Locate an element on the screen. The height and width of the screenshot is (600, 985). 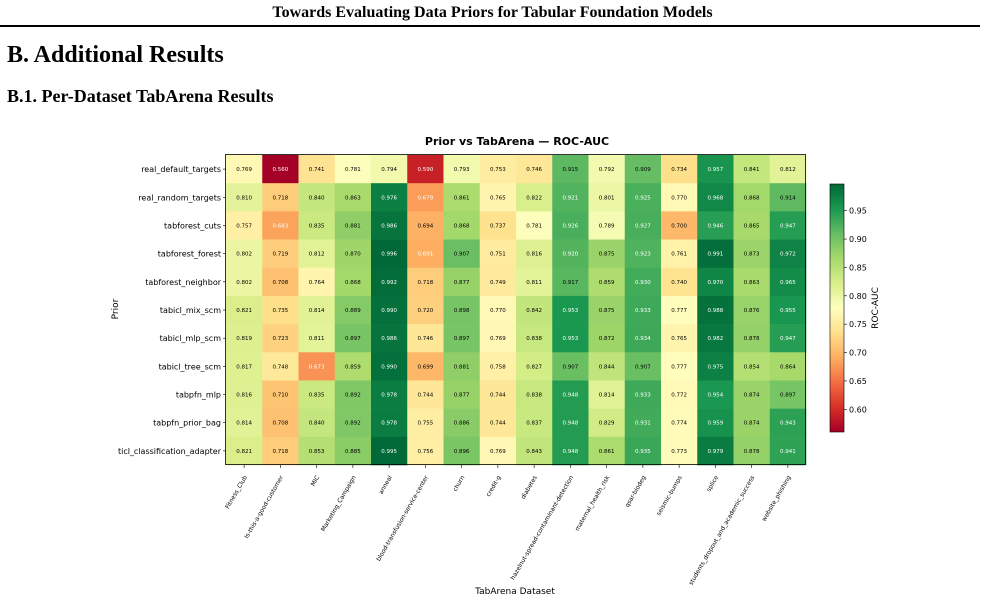
cell-value-label: 0.819 is located at coordinates (244, 339).